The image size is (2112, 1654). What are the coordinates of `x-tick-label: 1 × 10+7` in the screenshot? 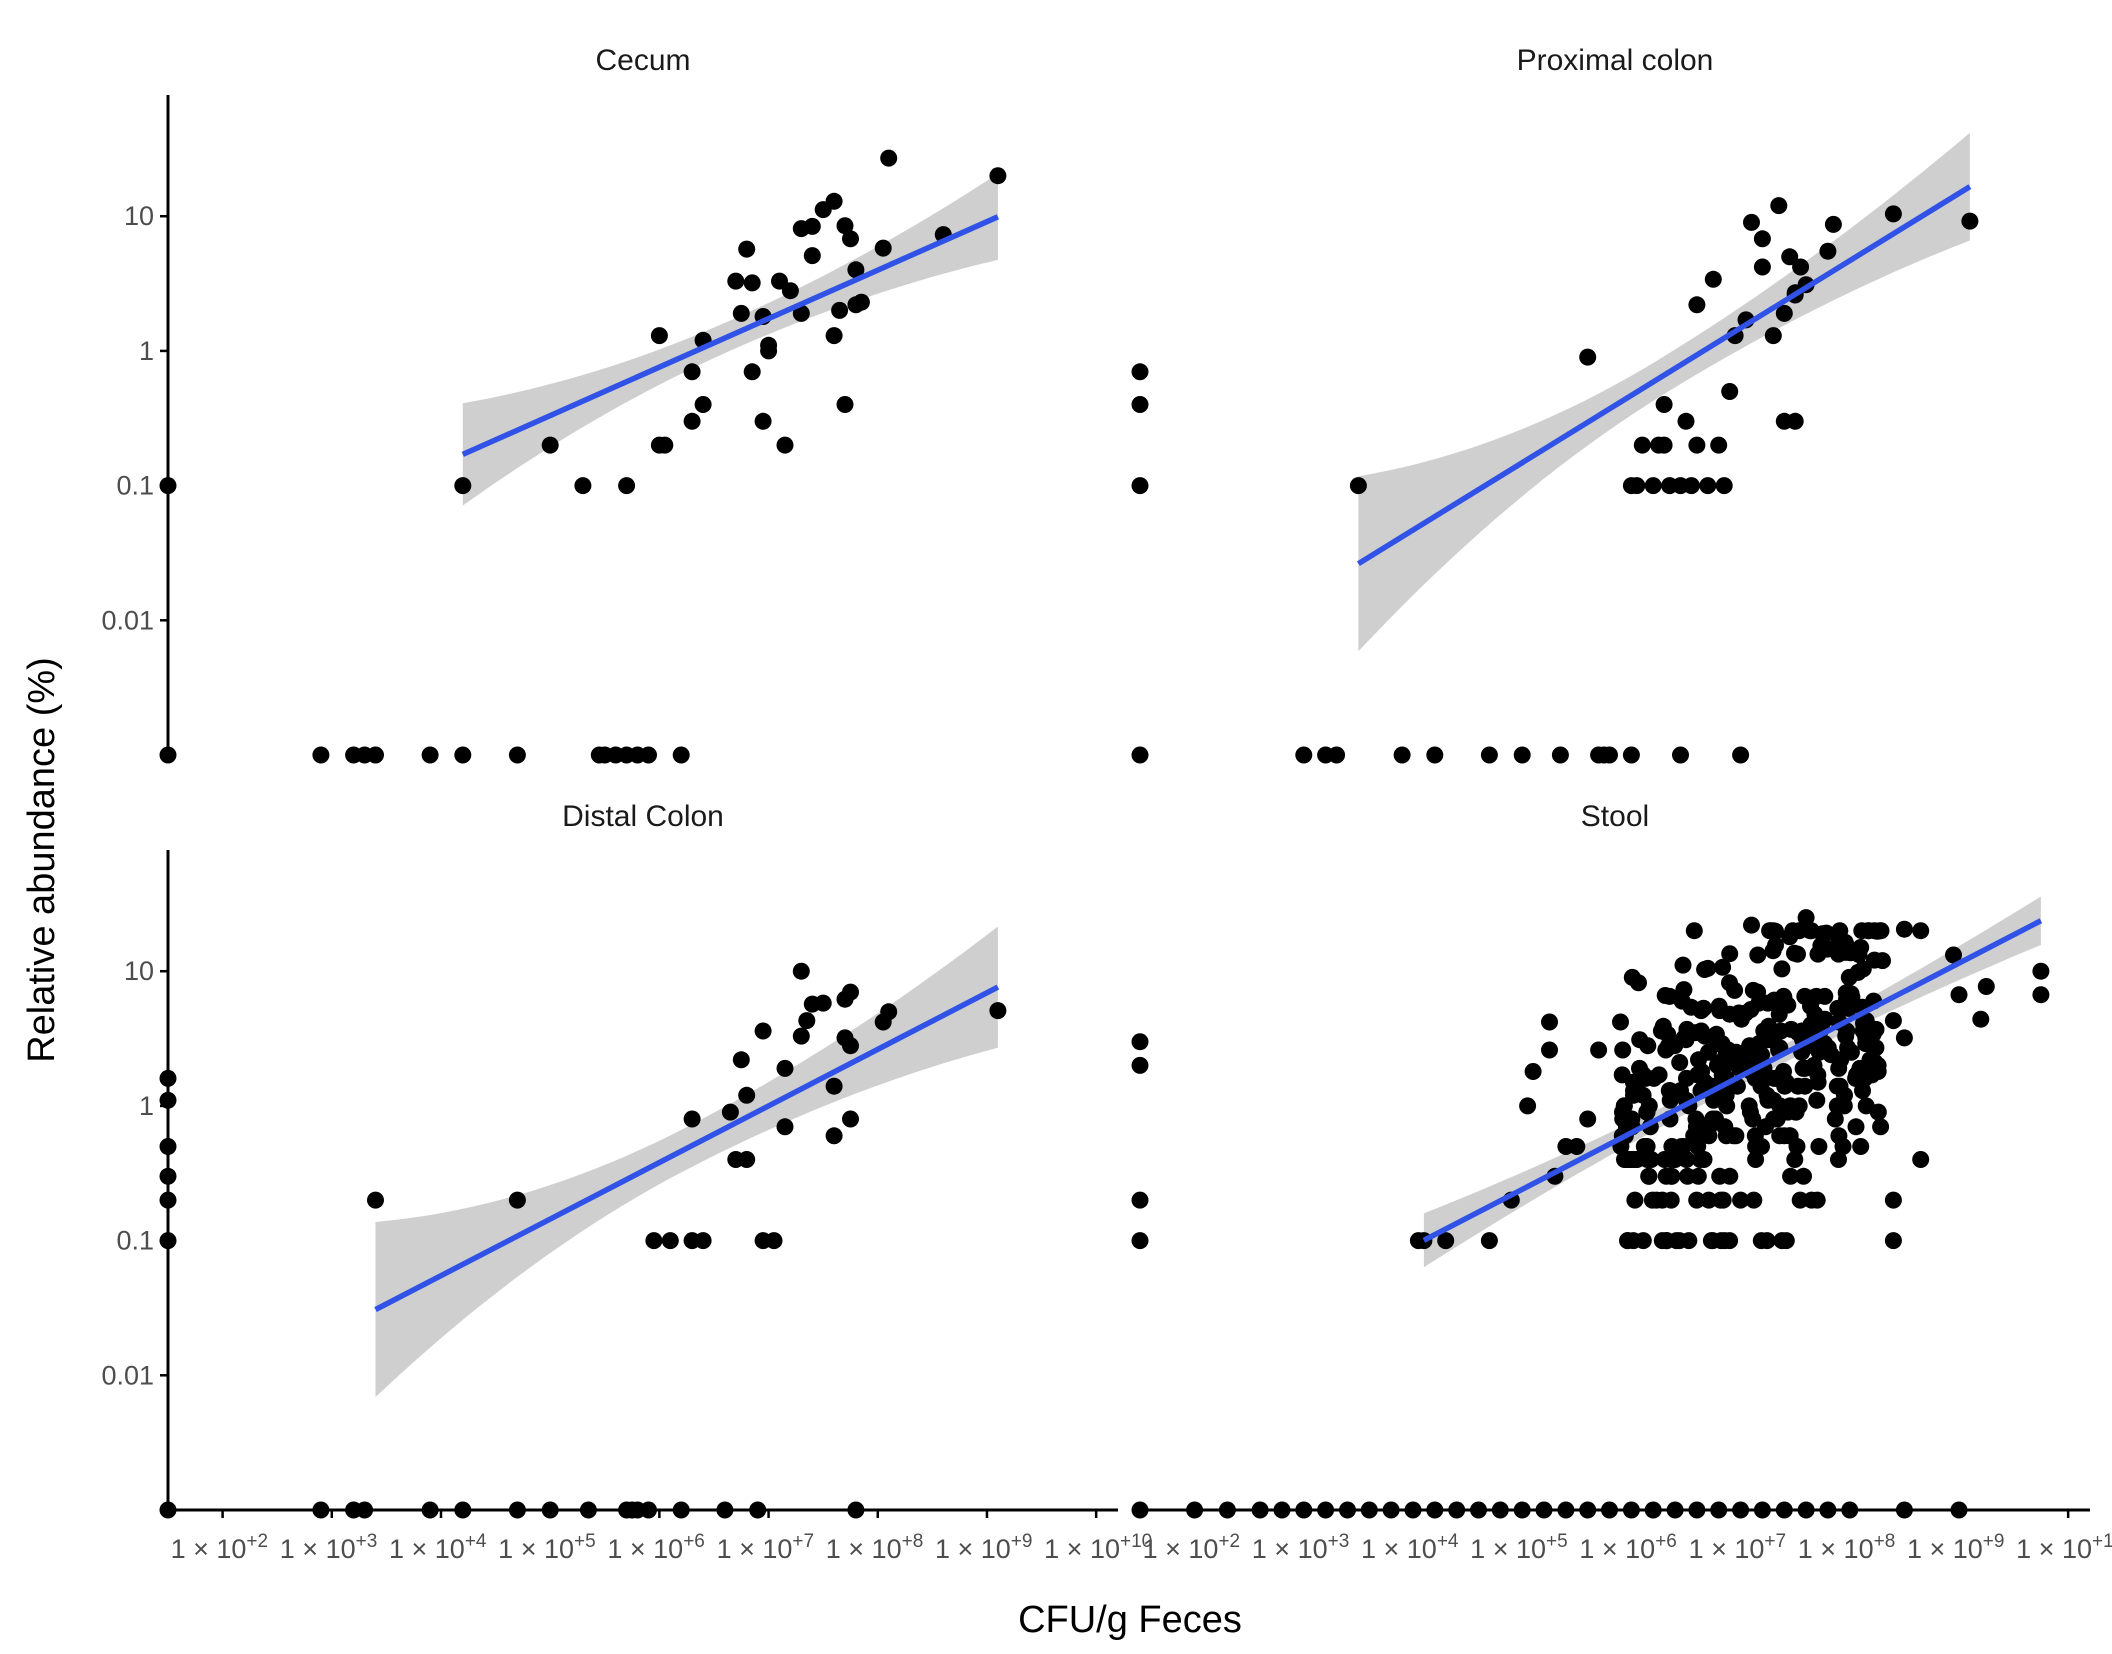 It's located at (766, 1547).